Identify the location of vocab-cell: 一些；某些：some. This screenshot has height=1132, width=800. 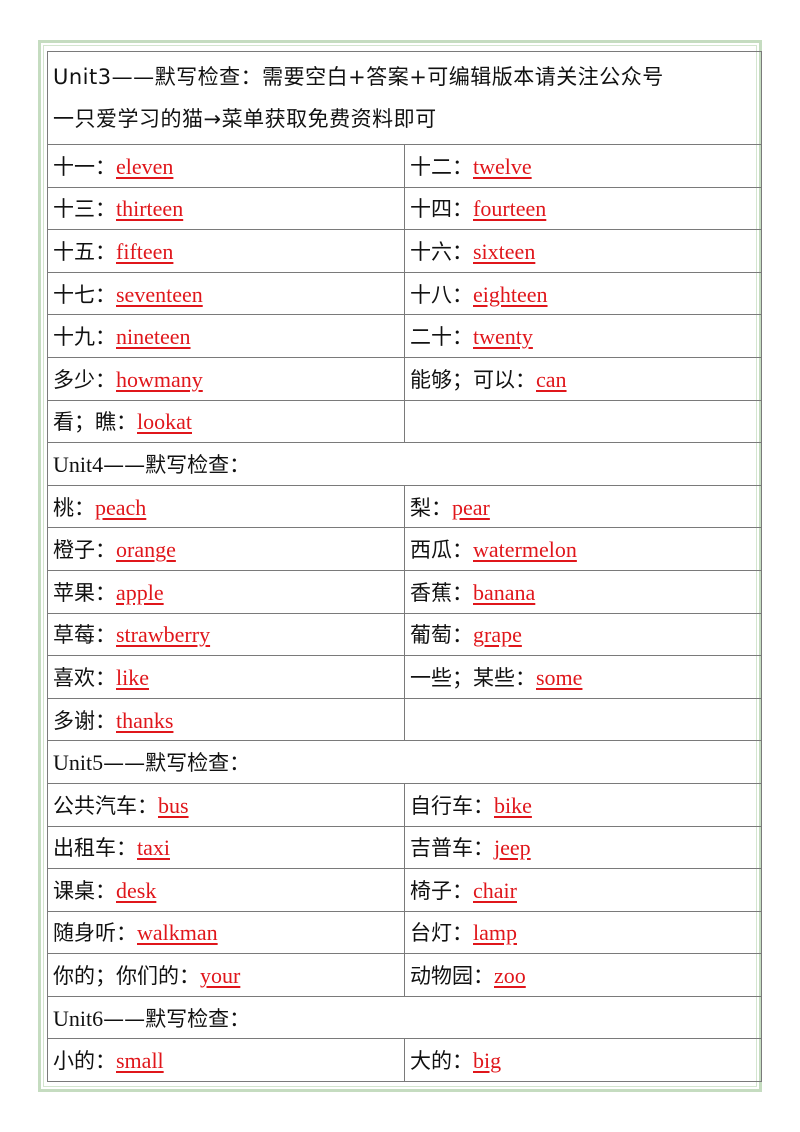
(583, 677).